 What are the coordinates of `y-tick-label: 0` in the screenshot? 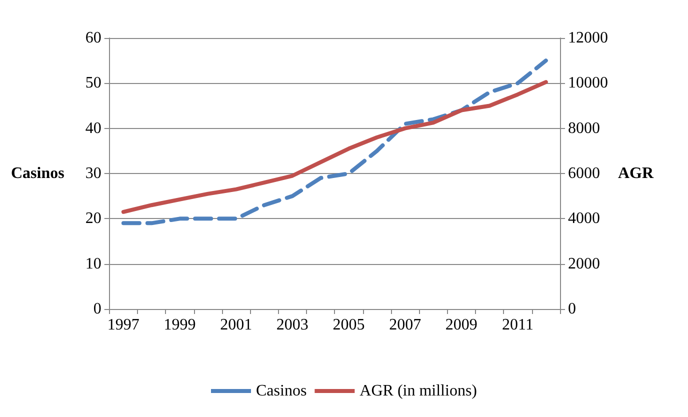 It's located at (97, 309).